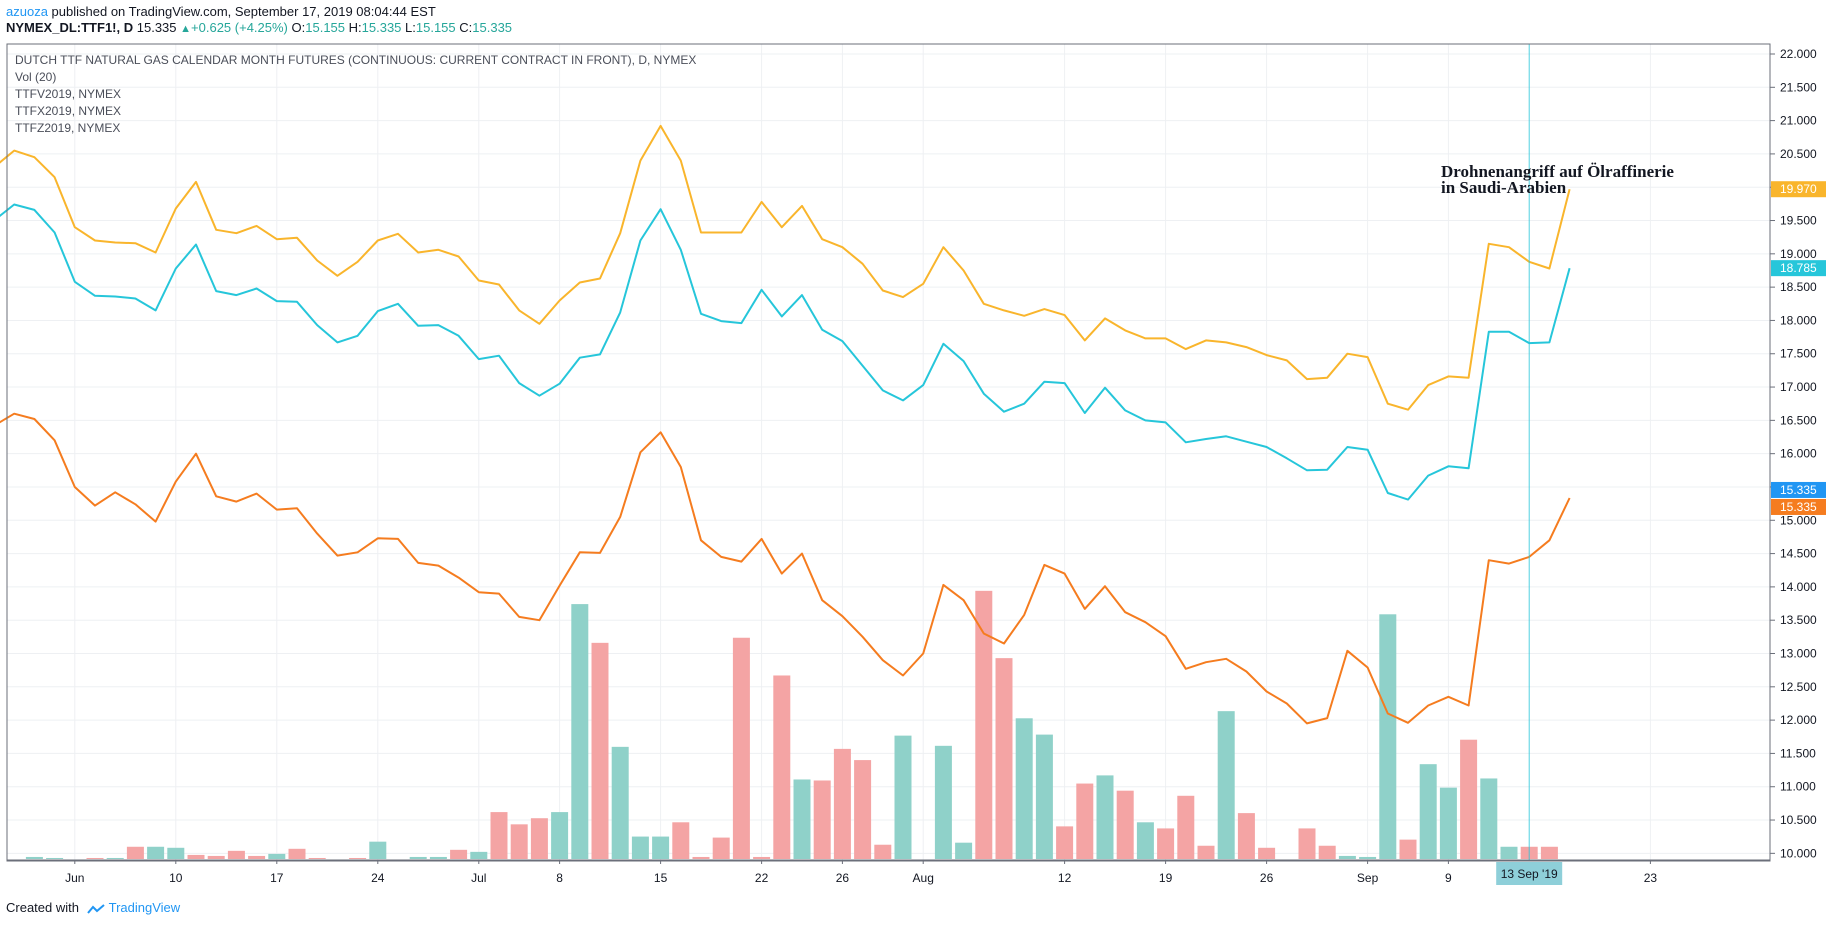 This screenshot has width=1828, height=927. Describe the element at coordinates (661, 878) in the screenshot. I see `time-tick-label: 15` at that location.